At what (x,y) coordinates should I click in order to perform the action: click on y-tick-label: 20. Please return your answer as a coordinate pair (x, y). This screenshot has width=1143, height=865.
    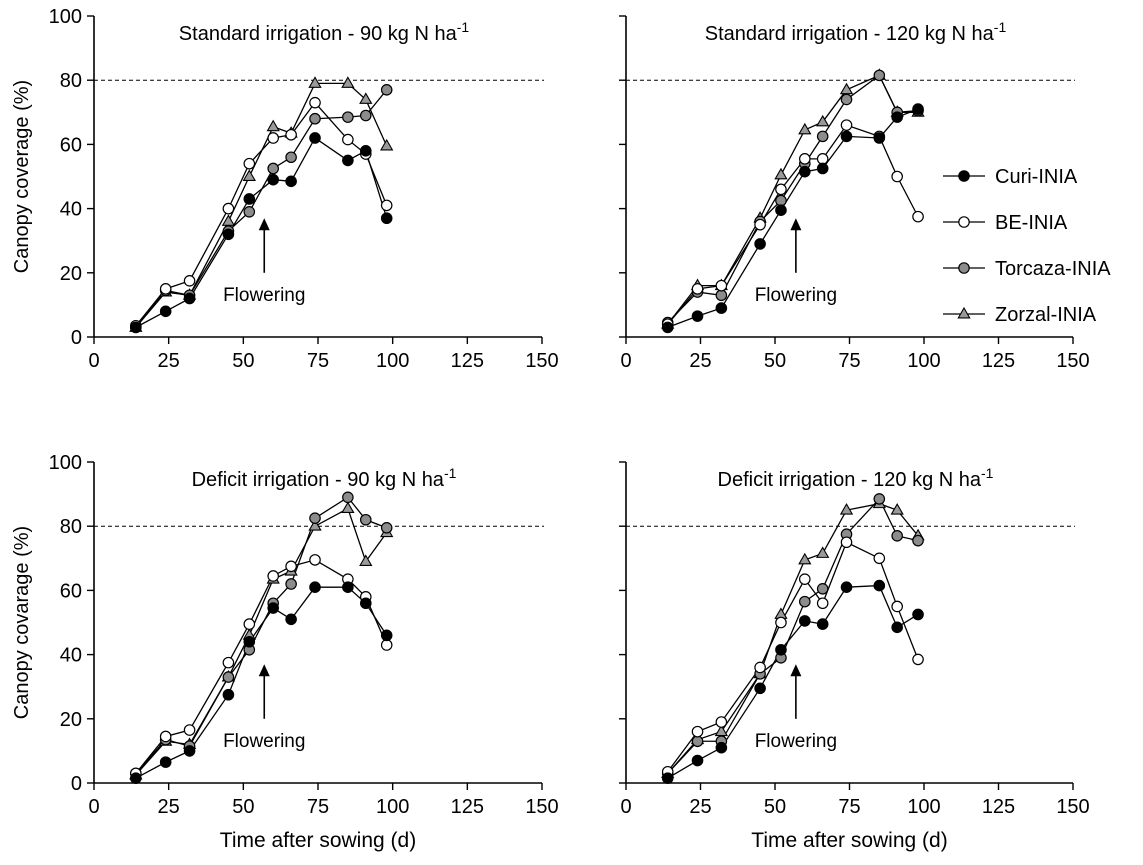
    Looking at the image, I should click on (71, 720).